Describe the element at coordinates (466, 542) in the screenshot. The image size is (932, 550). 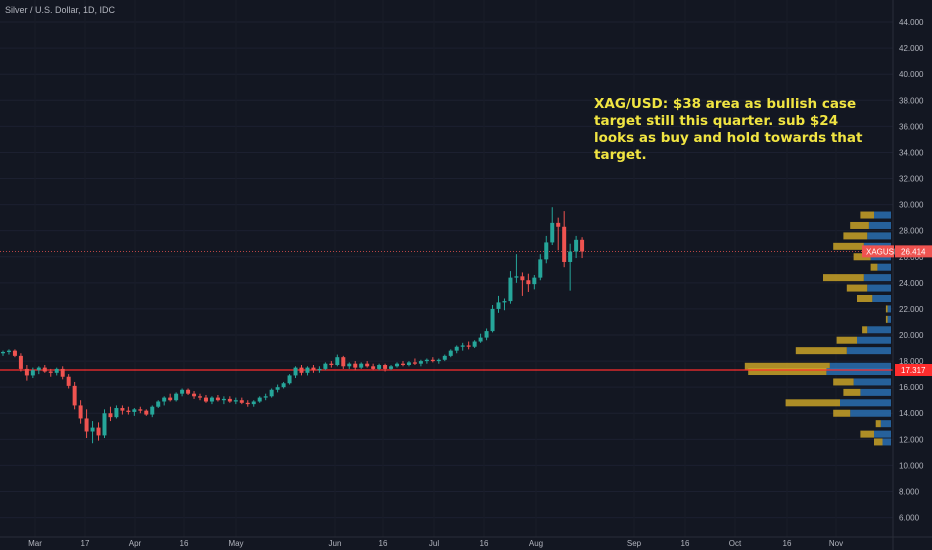
I see `x-axis: Mar 17 Apr 16 May Jun 16 Jul 16 Aug Sep 16 Oct 16 Nov` at that location.